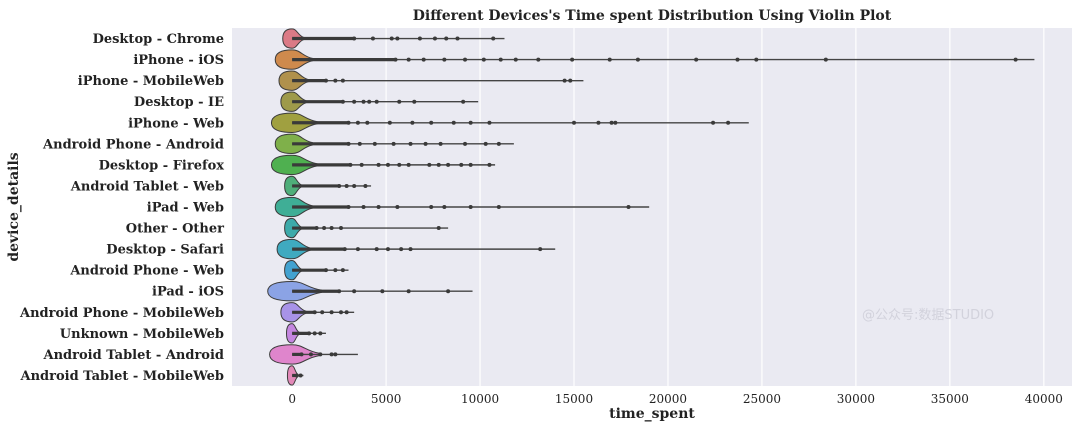 The image size is (1080, 430). What do you see at coordinates (147, 186) in the screenshot?
I see `y-tick-label: Android Tablet - Web` at bounding box center [147, 186].